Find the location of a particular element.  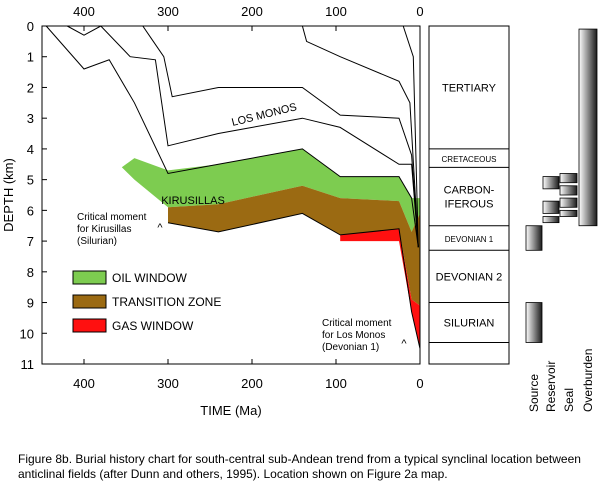

critical-kirusillas-caret: ^ is located at coordinates (160, 228).